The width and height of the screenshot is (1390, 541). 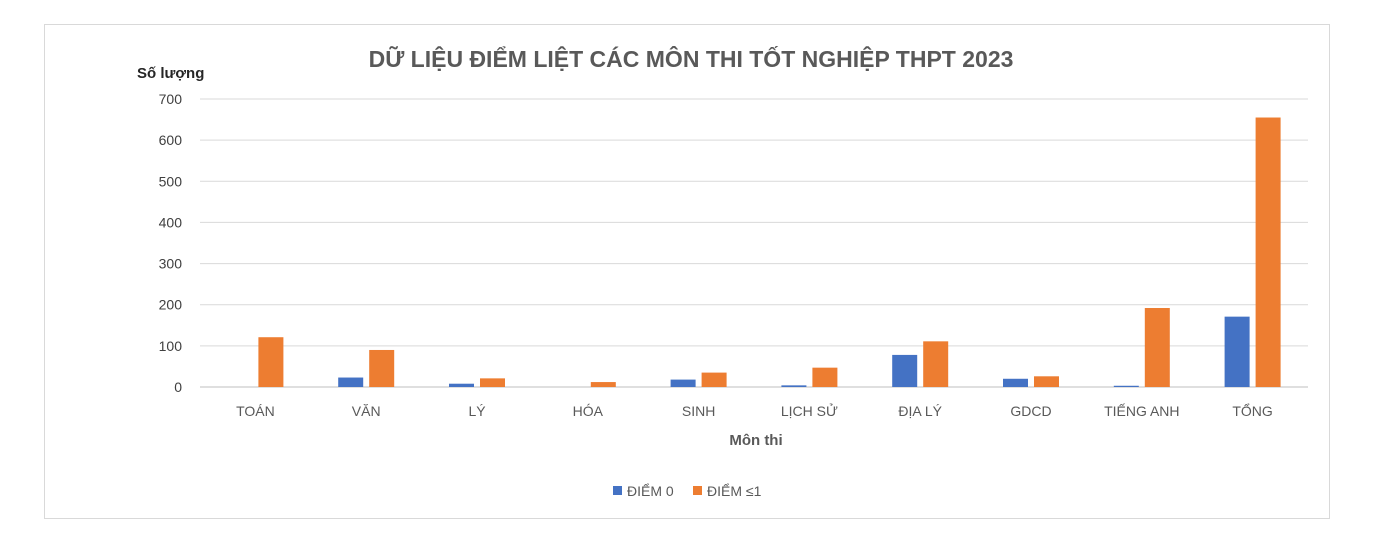 I want to click on y-tick-label: 100, so click(x=171, y=346).